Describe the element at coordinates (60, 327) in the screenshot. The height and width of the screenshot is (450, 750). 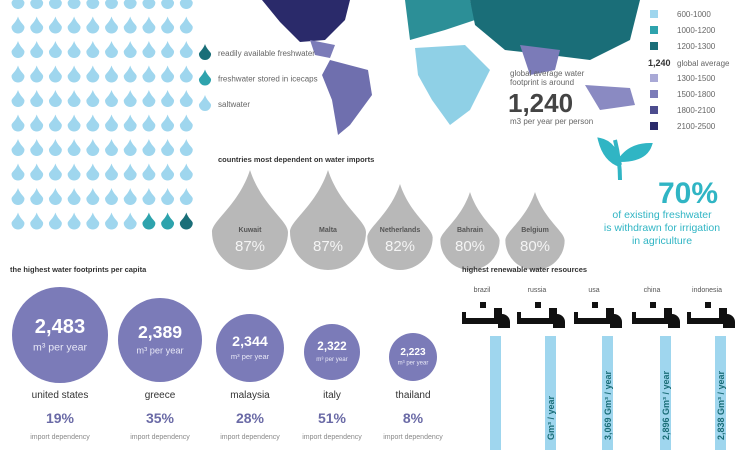
I see `footprint-value: 2,483` at that location.